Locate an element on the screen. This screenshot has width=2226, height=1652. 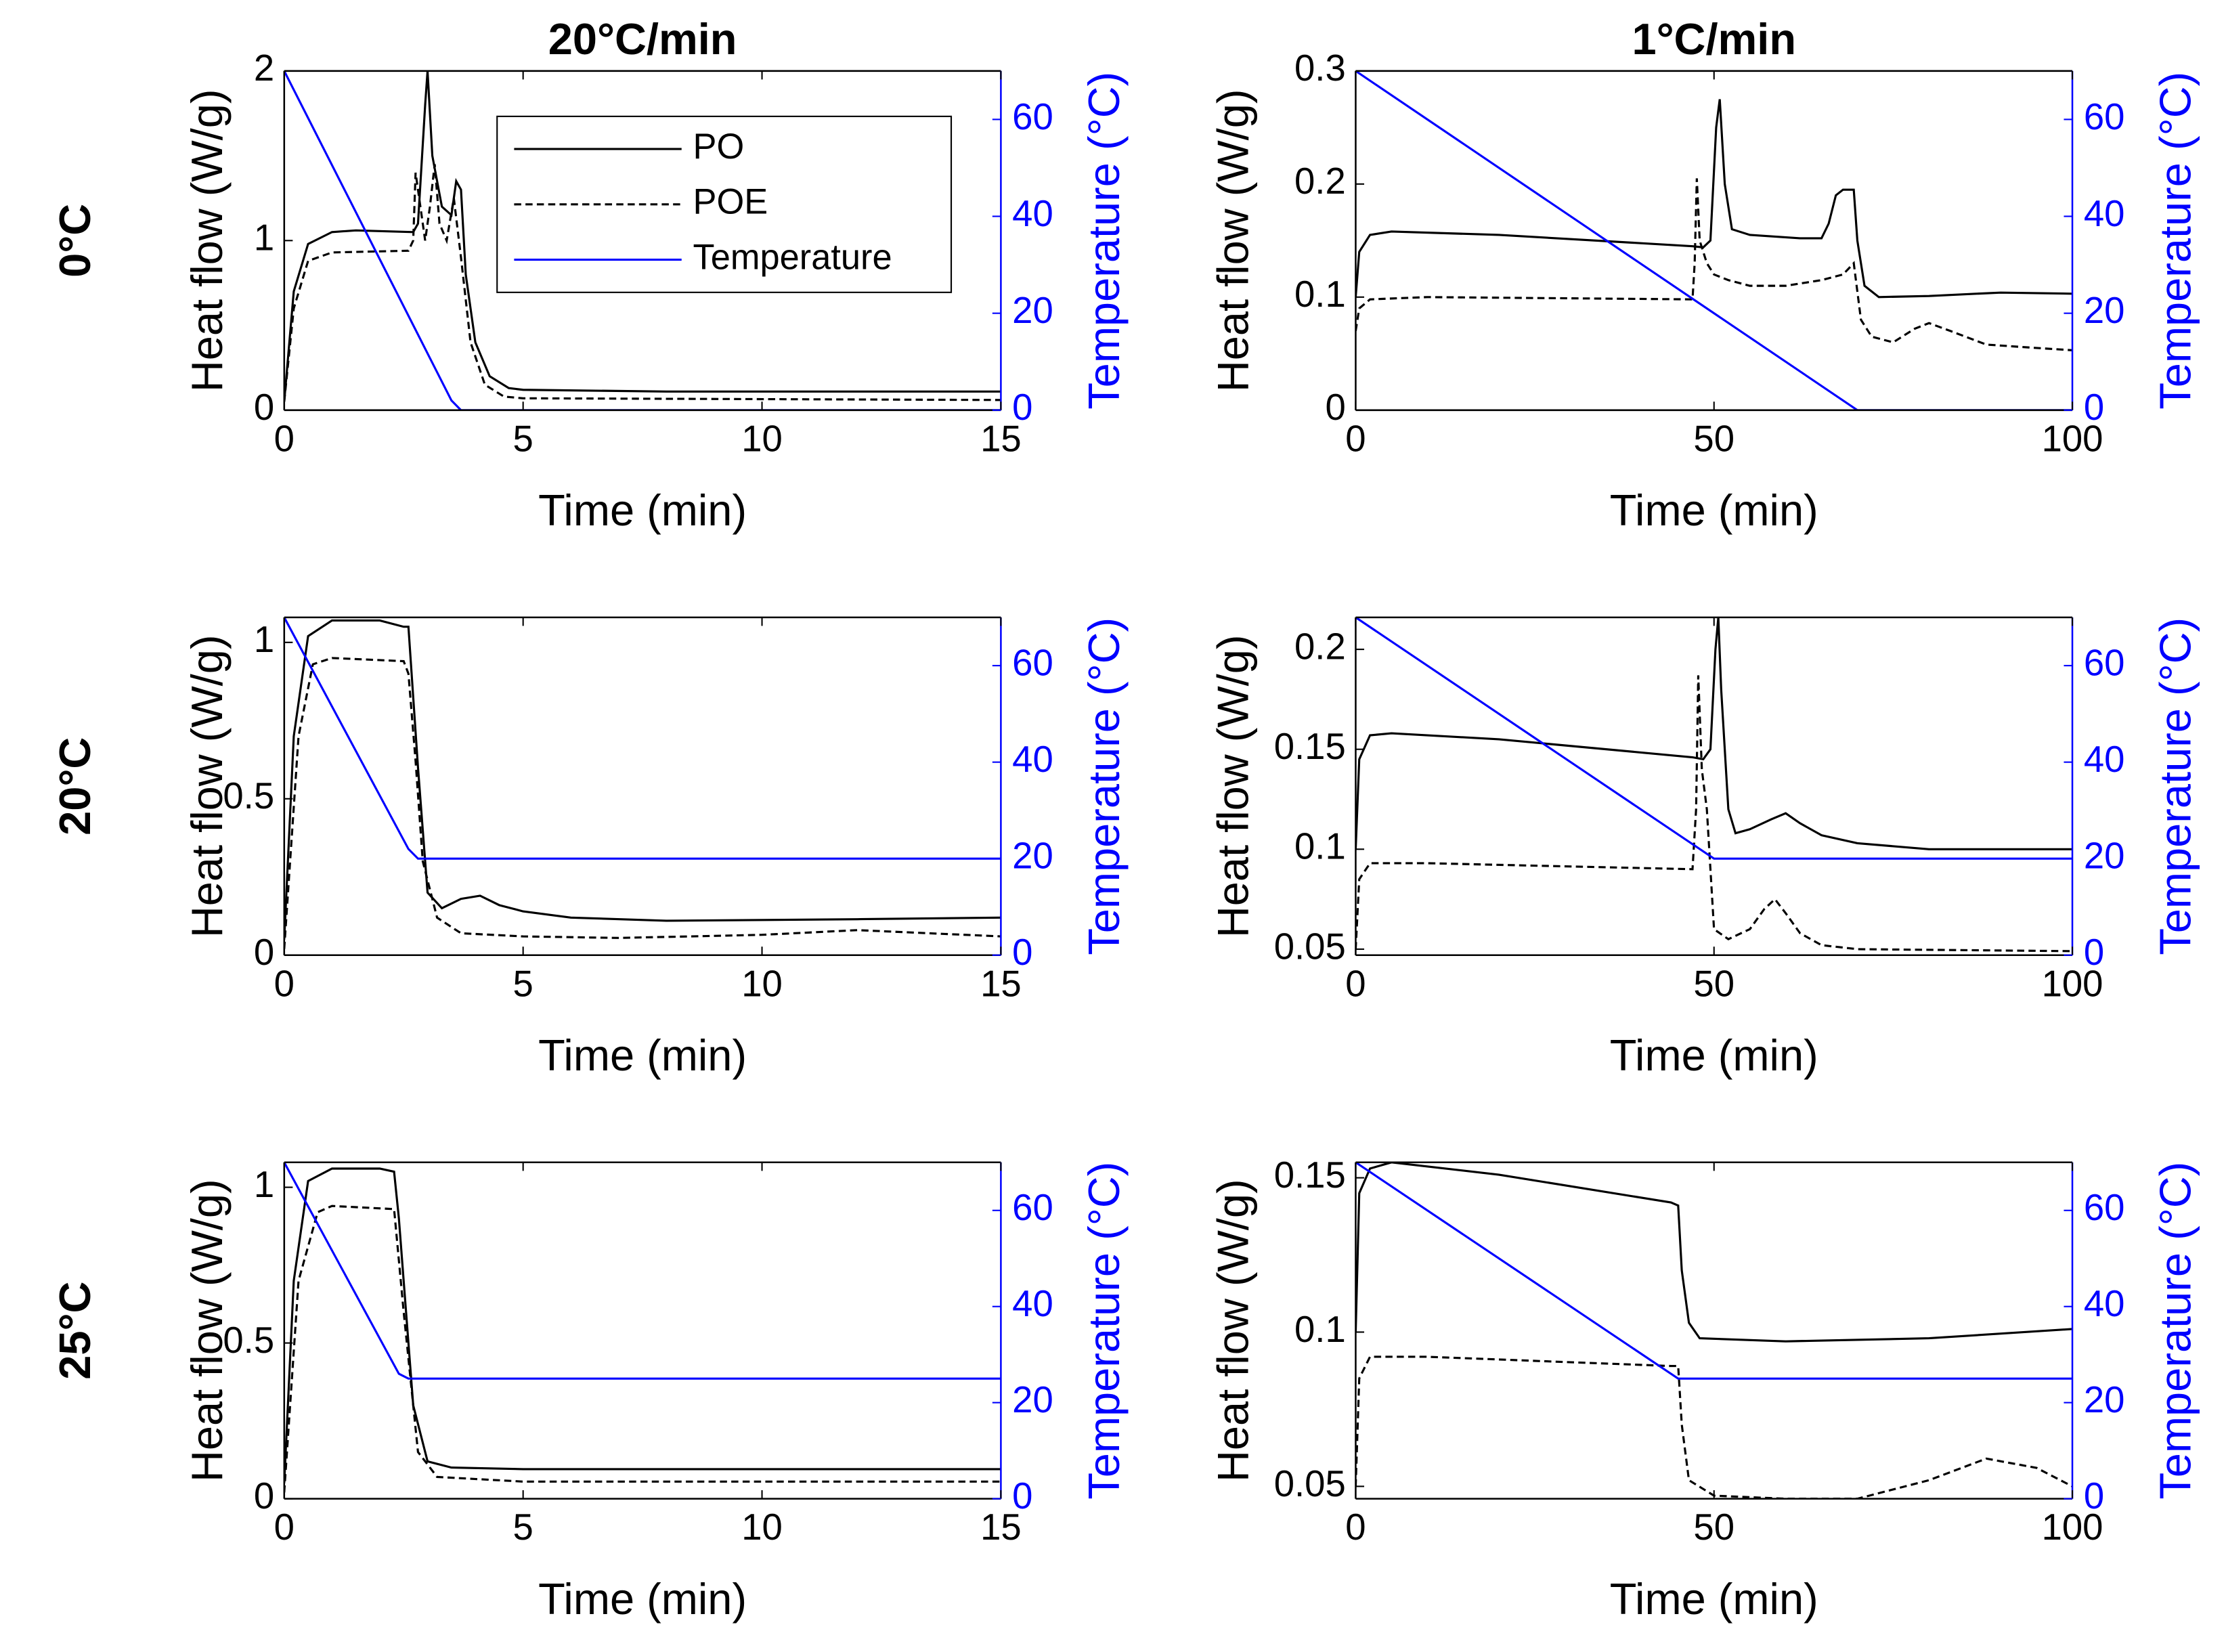
legend-label: Temperature is located at coordinates (792, 257).